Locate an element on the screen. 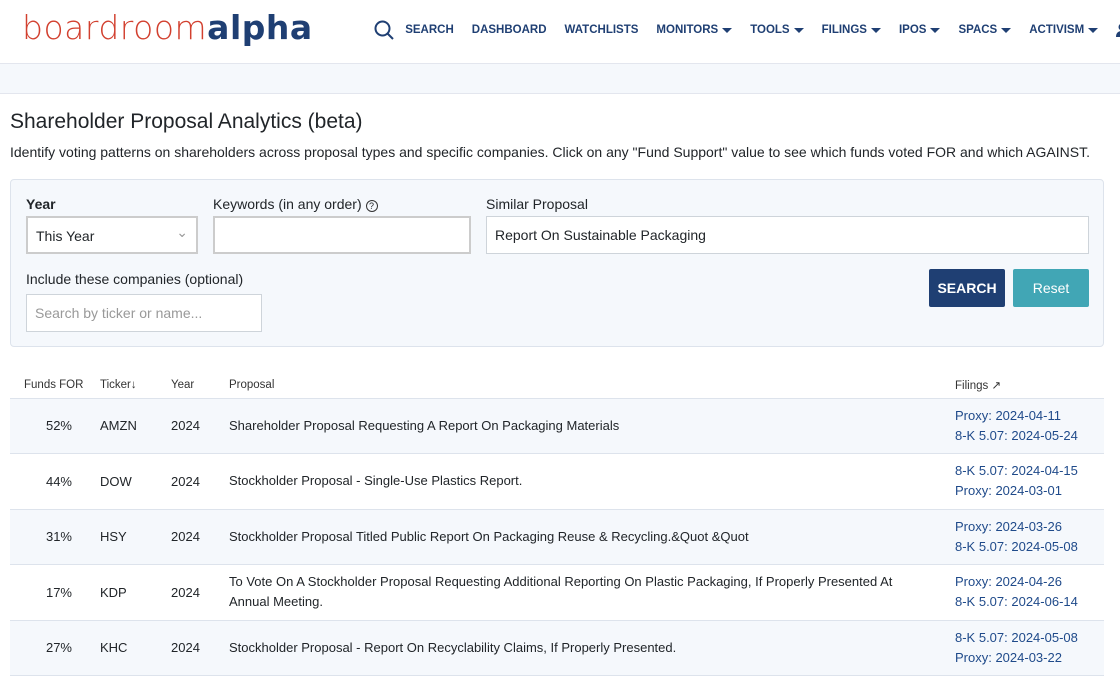 The width and height of the screenshot is (1120, 683). chevron-down-icon: ⌄ is located at coordinates (182, 232).